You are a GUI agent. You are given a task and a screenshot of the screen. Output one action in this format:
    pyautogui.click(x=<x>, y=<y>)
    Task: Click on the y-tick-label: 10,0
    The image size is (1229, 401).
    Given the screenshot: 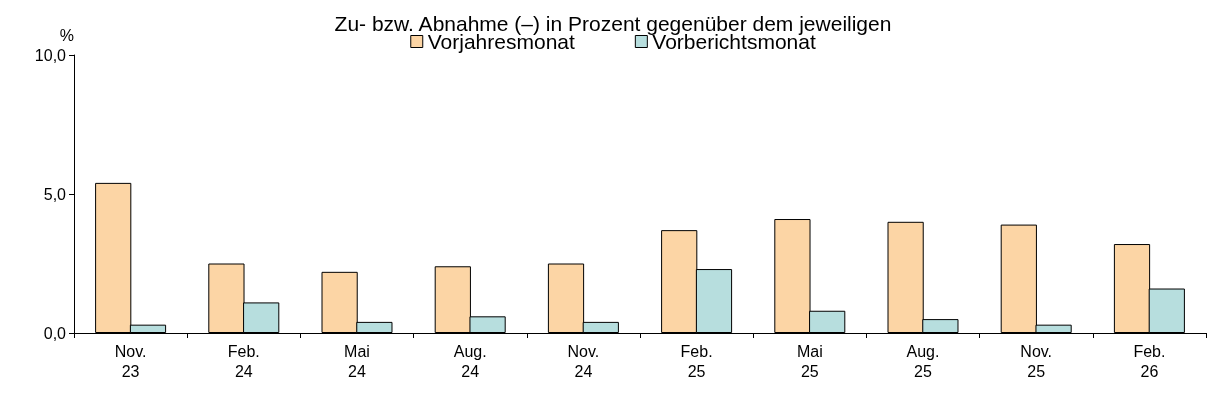 What is the action you would take?
    pyautogui.click(x=50, y=55)
    